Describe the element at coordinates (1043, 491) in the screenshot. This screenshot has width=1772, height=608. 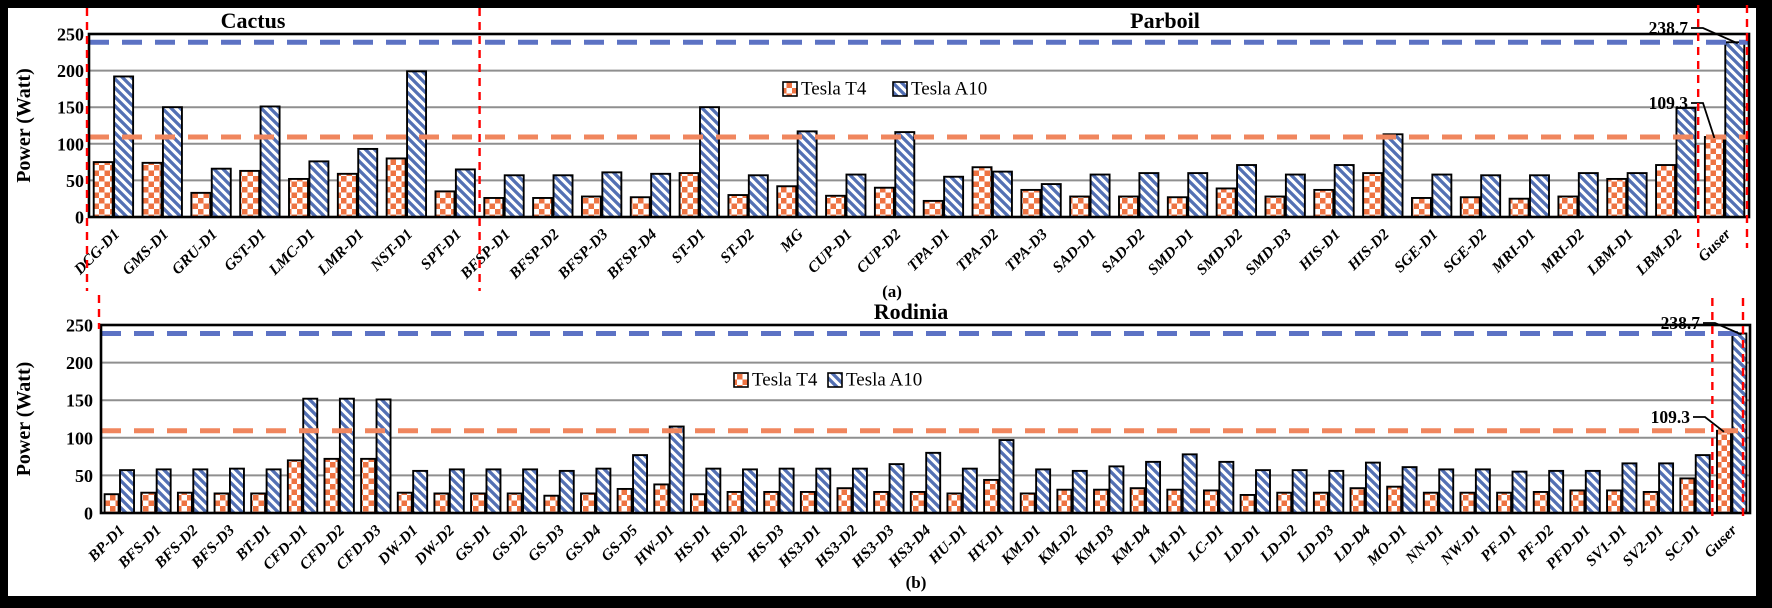
I see `bar-tesla-a10-KM-D1` at that location.